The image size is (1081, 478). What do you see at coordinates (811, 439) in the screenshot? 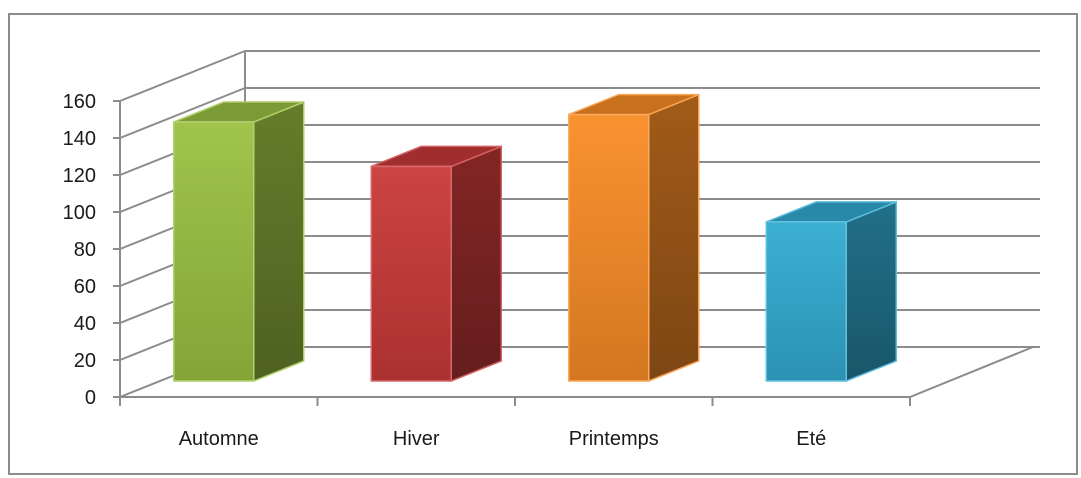
I see `x-tick-label-eté: Eté` at bounding box center [811, 439].